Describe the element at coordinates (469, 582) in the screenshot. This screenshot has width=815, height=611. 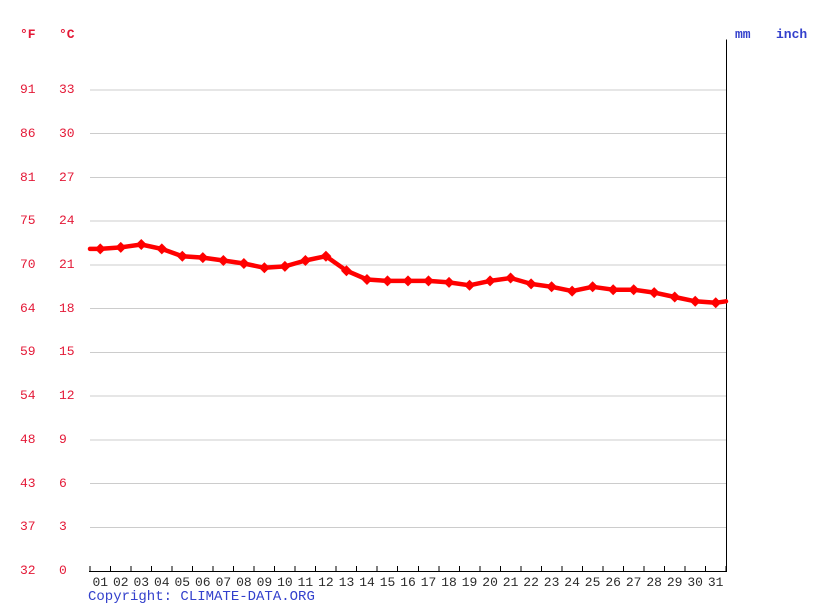
I see `day-tick-label: 19` at that location.